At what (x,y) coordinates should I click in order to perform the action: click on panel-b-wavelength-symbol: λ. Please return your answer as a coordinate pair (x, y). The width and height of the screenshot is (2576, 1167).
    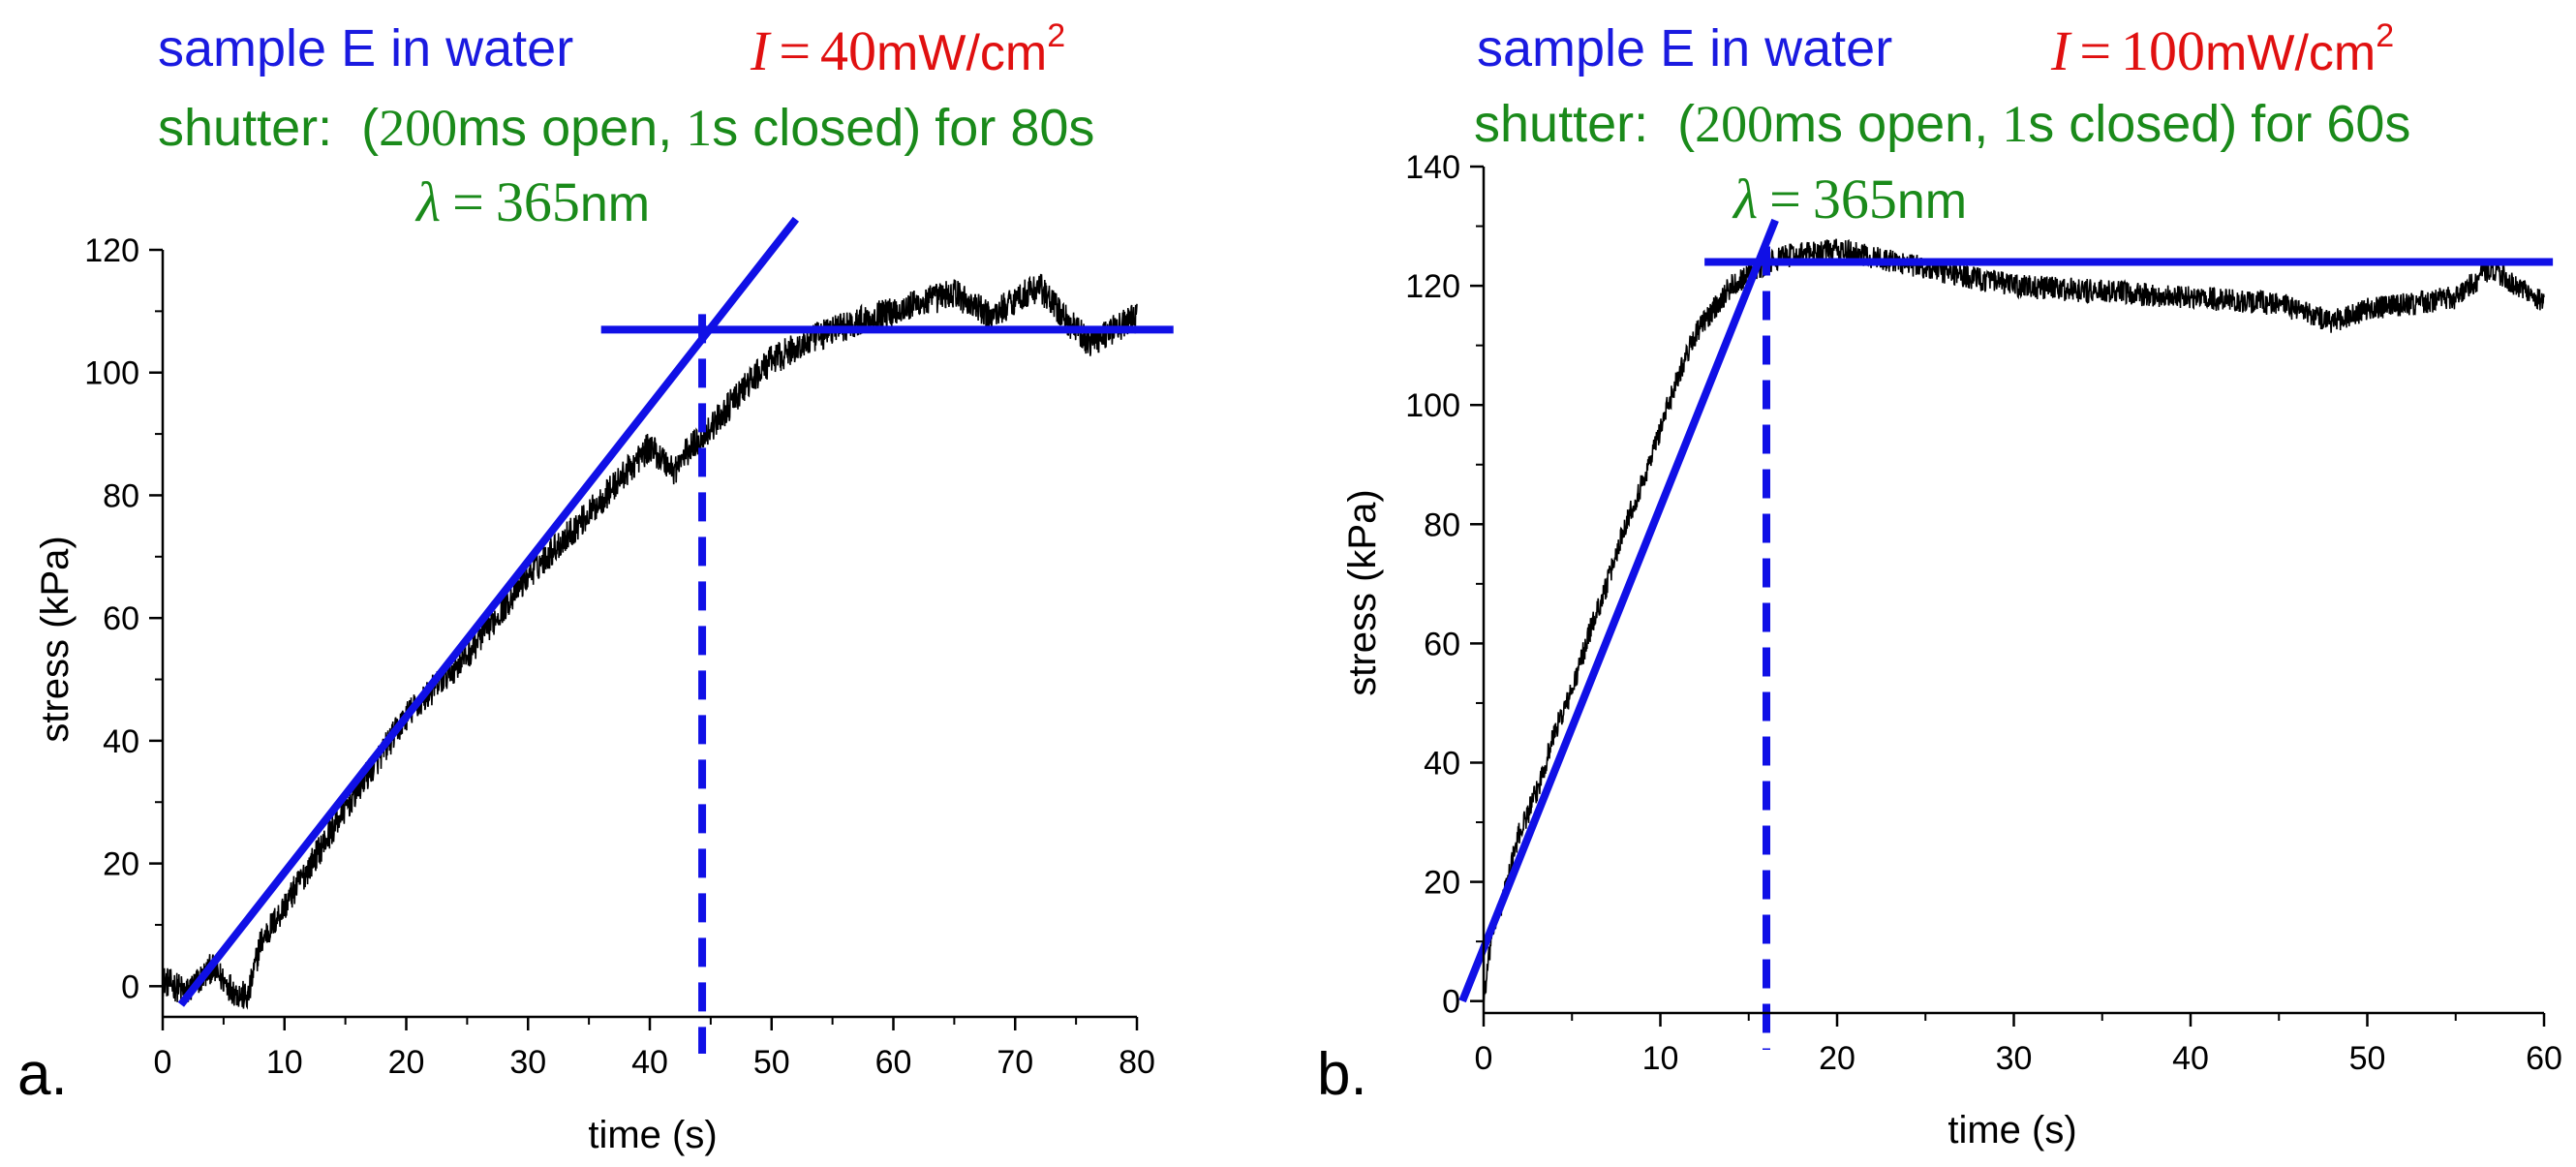
    Looking at the image, I should click on (1745, 199).